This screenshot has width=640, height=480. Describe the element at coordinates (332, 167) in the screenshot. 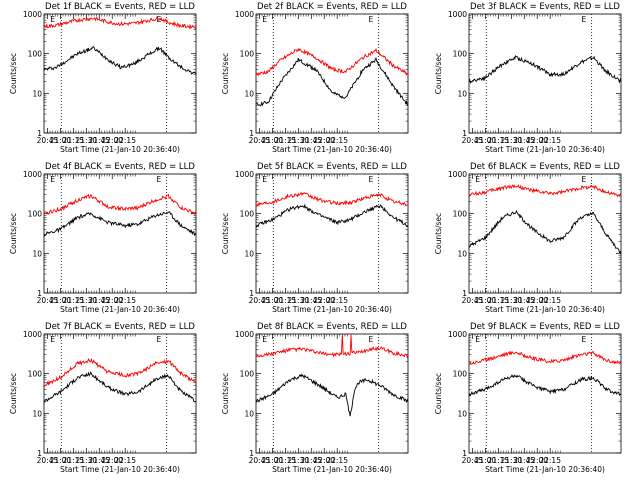

I see `chart-title: Det 5f BLACK = Events, RED = LLD` at that location.